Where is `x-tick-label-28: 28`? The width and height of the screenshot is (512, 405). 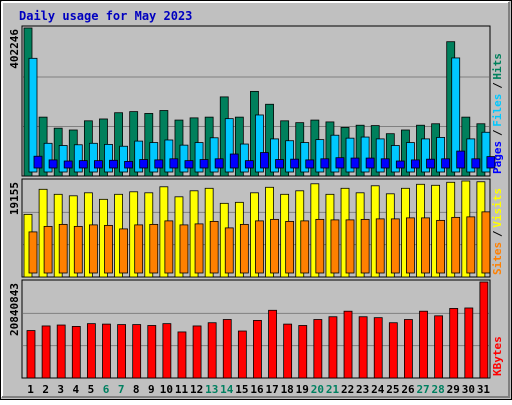
x-tick-label-28: 28 is located at coordinates (438, 389).